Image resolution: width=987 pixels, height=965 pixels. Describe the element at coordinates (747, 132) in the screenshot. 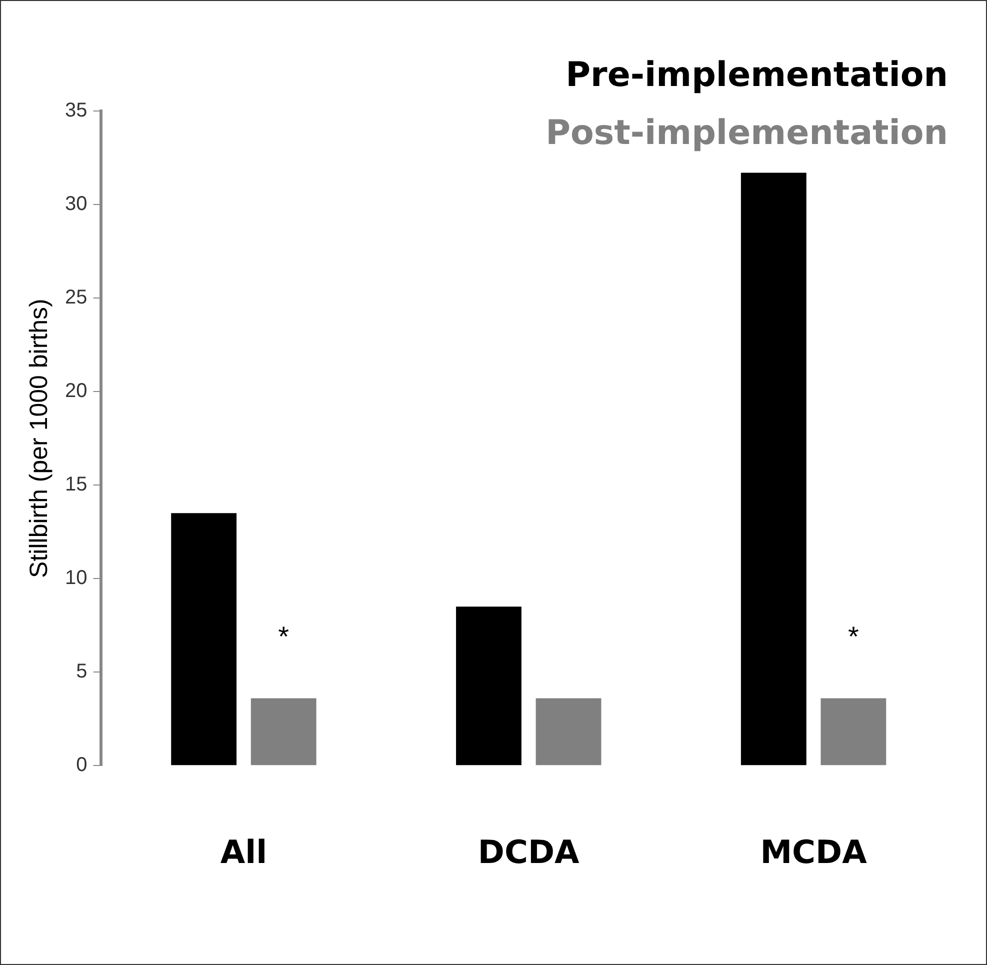

I see `text: Post-implementation` at that location.